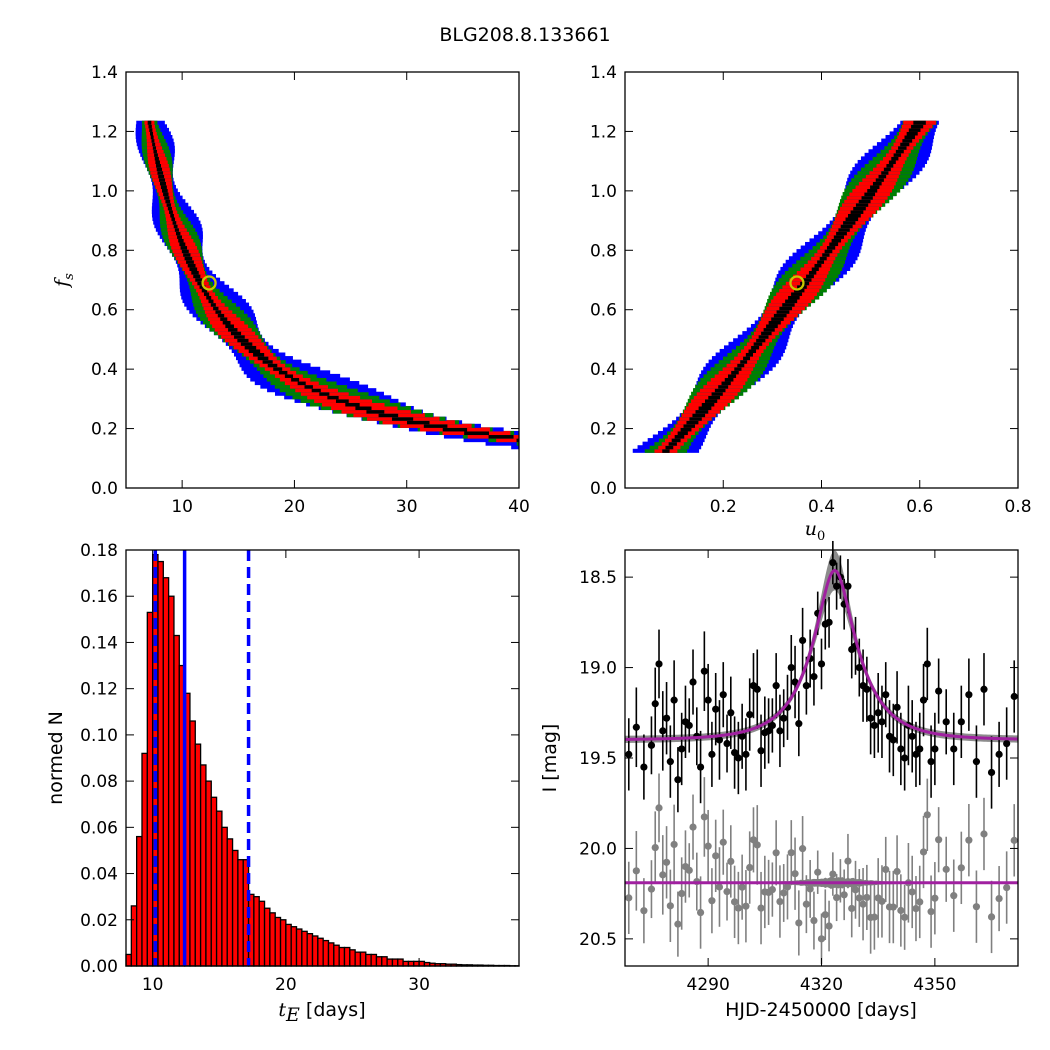 The height and width of the screenshot is (1050, 1050). Describe the element at coordinates (104, 430) in the screenshot. I see `tE-fs-ytick-label: 0.2` at that location.